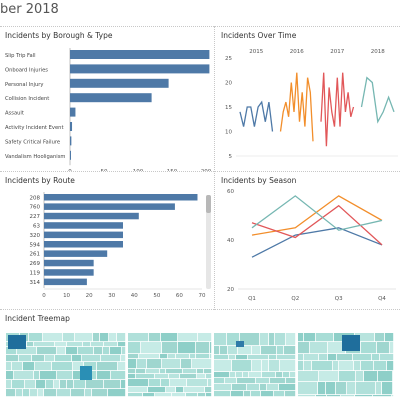 This screenshot has height=400, width=400. What do you see at coordinates (29, 9) in the screenshot?
I see `page-title: ber 2018` at bounding box center [29, 9].